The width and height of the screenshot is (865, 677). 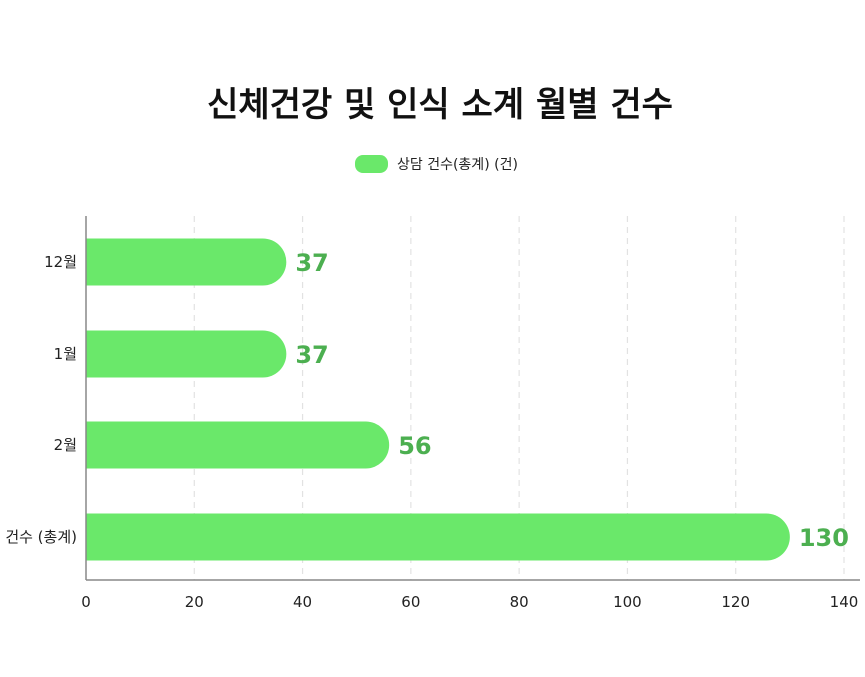 What do you see at coordinates (627, 602) in the screenshot?
I see `x-tick-label: 100` at bounding box center [627, 602].